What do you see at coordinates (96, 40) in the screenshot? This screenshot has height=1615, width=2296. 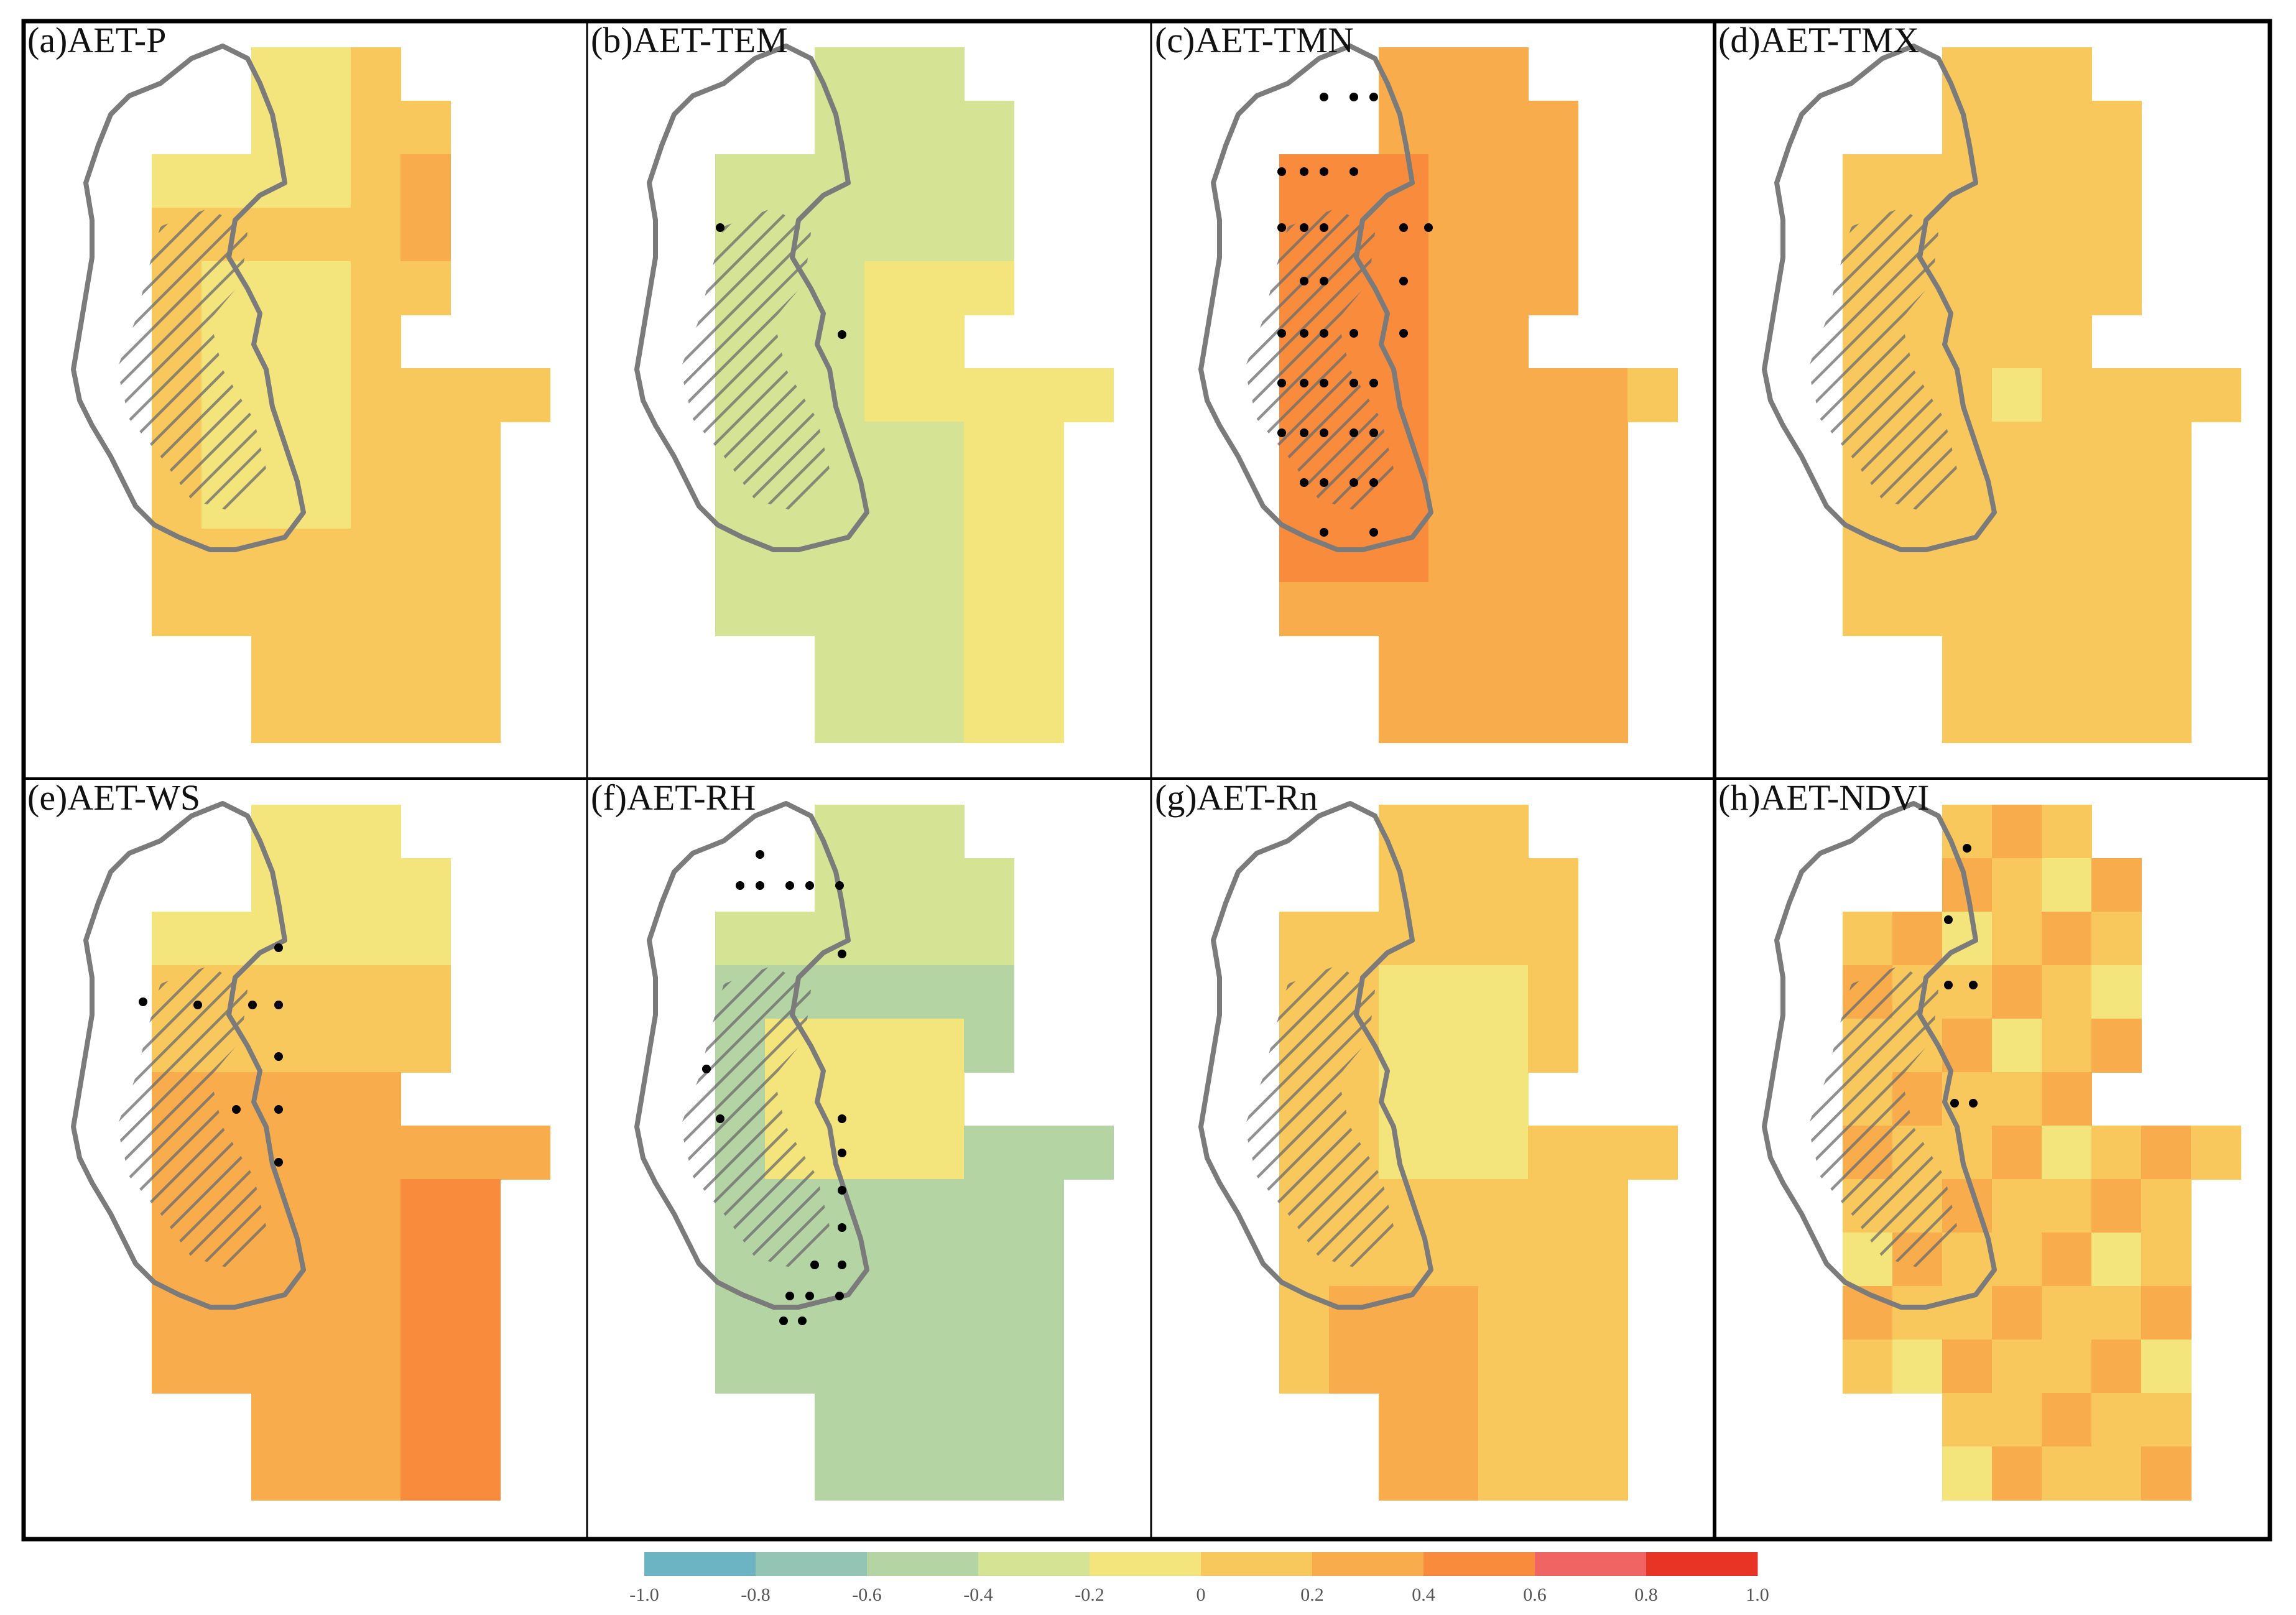 I see `panel-label: (a)AET-P` at bounding box center [96, 40].